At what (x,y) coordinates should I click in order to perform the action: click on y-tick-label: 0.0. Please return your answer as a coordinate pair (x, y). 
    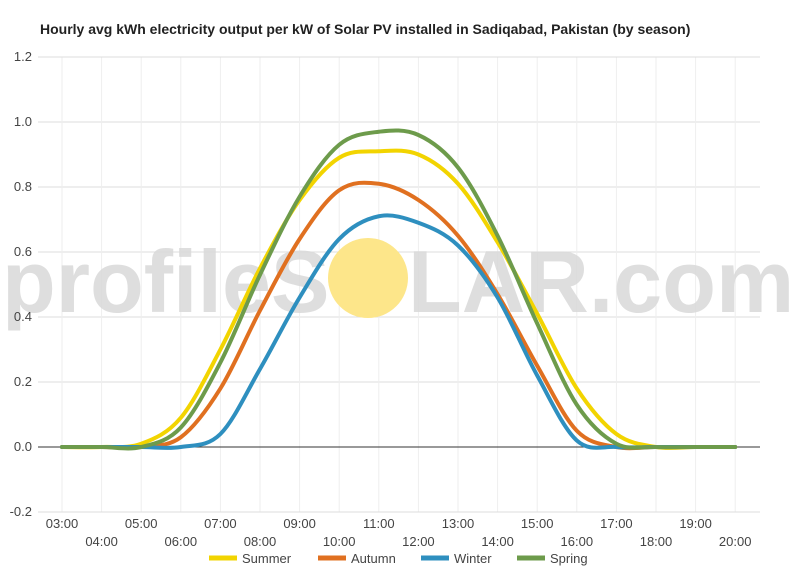
    Looking at the image, I should click on (23, 446).